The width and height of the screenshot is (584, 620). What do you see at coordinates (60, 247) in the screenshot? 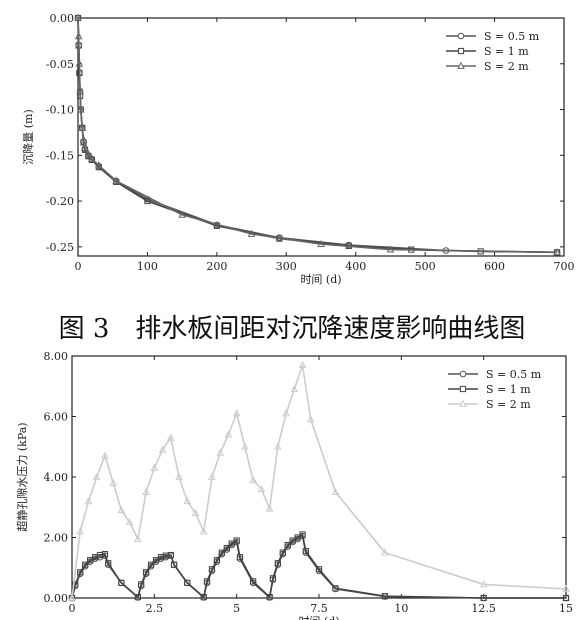
I see `y-tick-label: -0.25` at bounding box center [60, 247].